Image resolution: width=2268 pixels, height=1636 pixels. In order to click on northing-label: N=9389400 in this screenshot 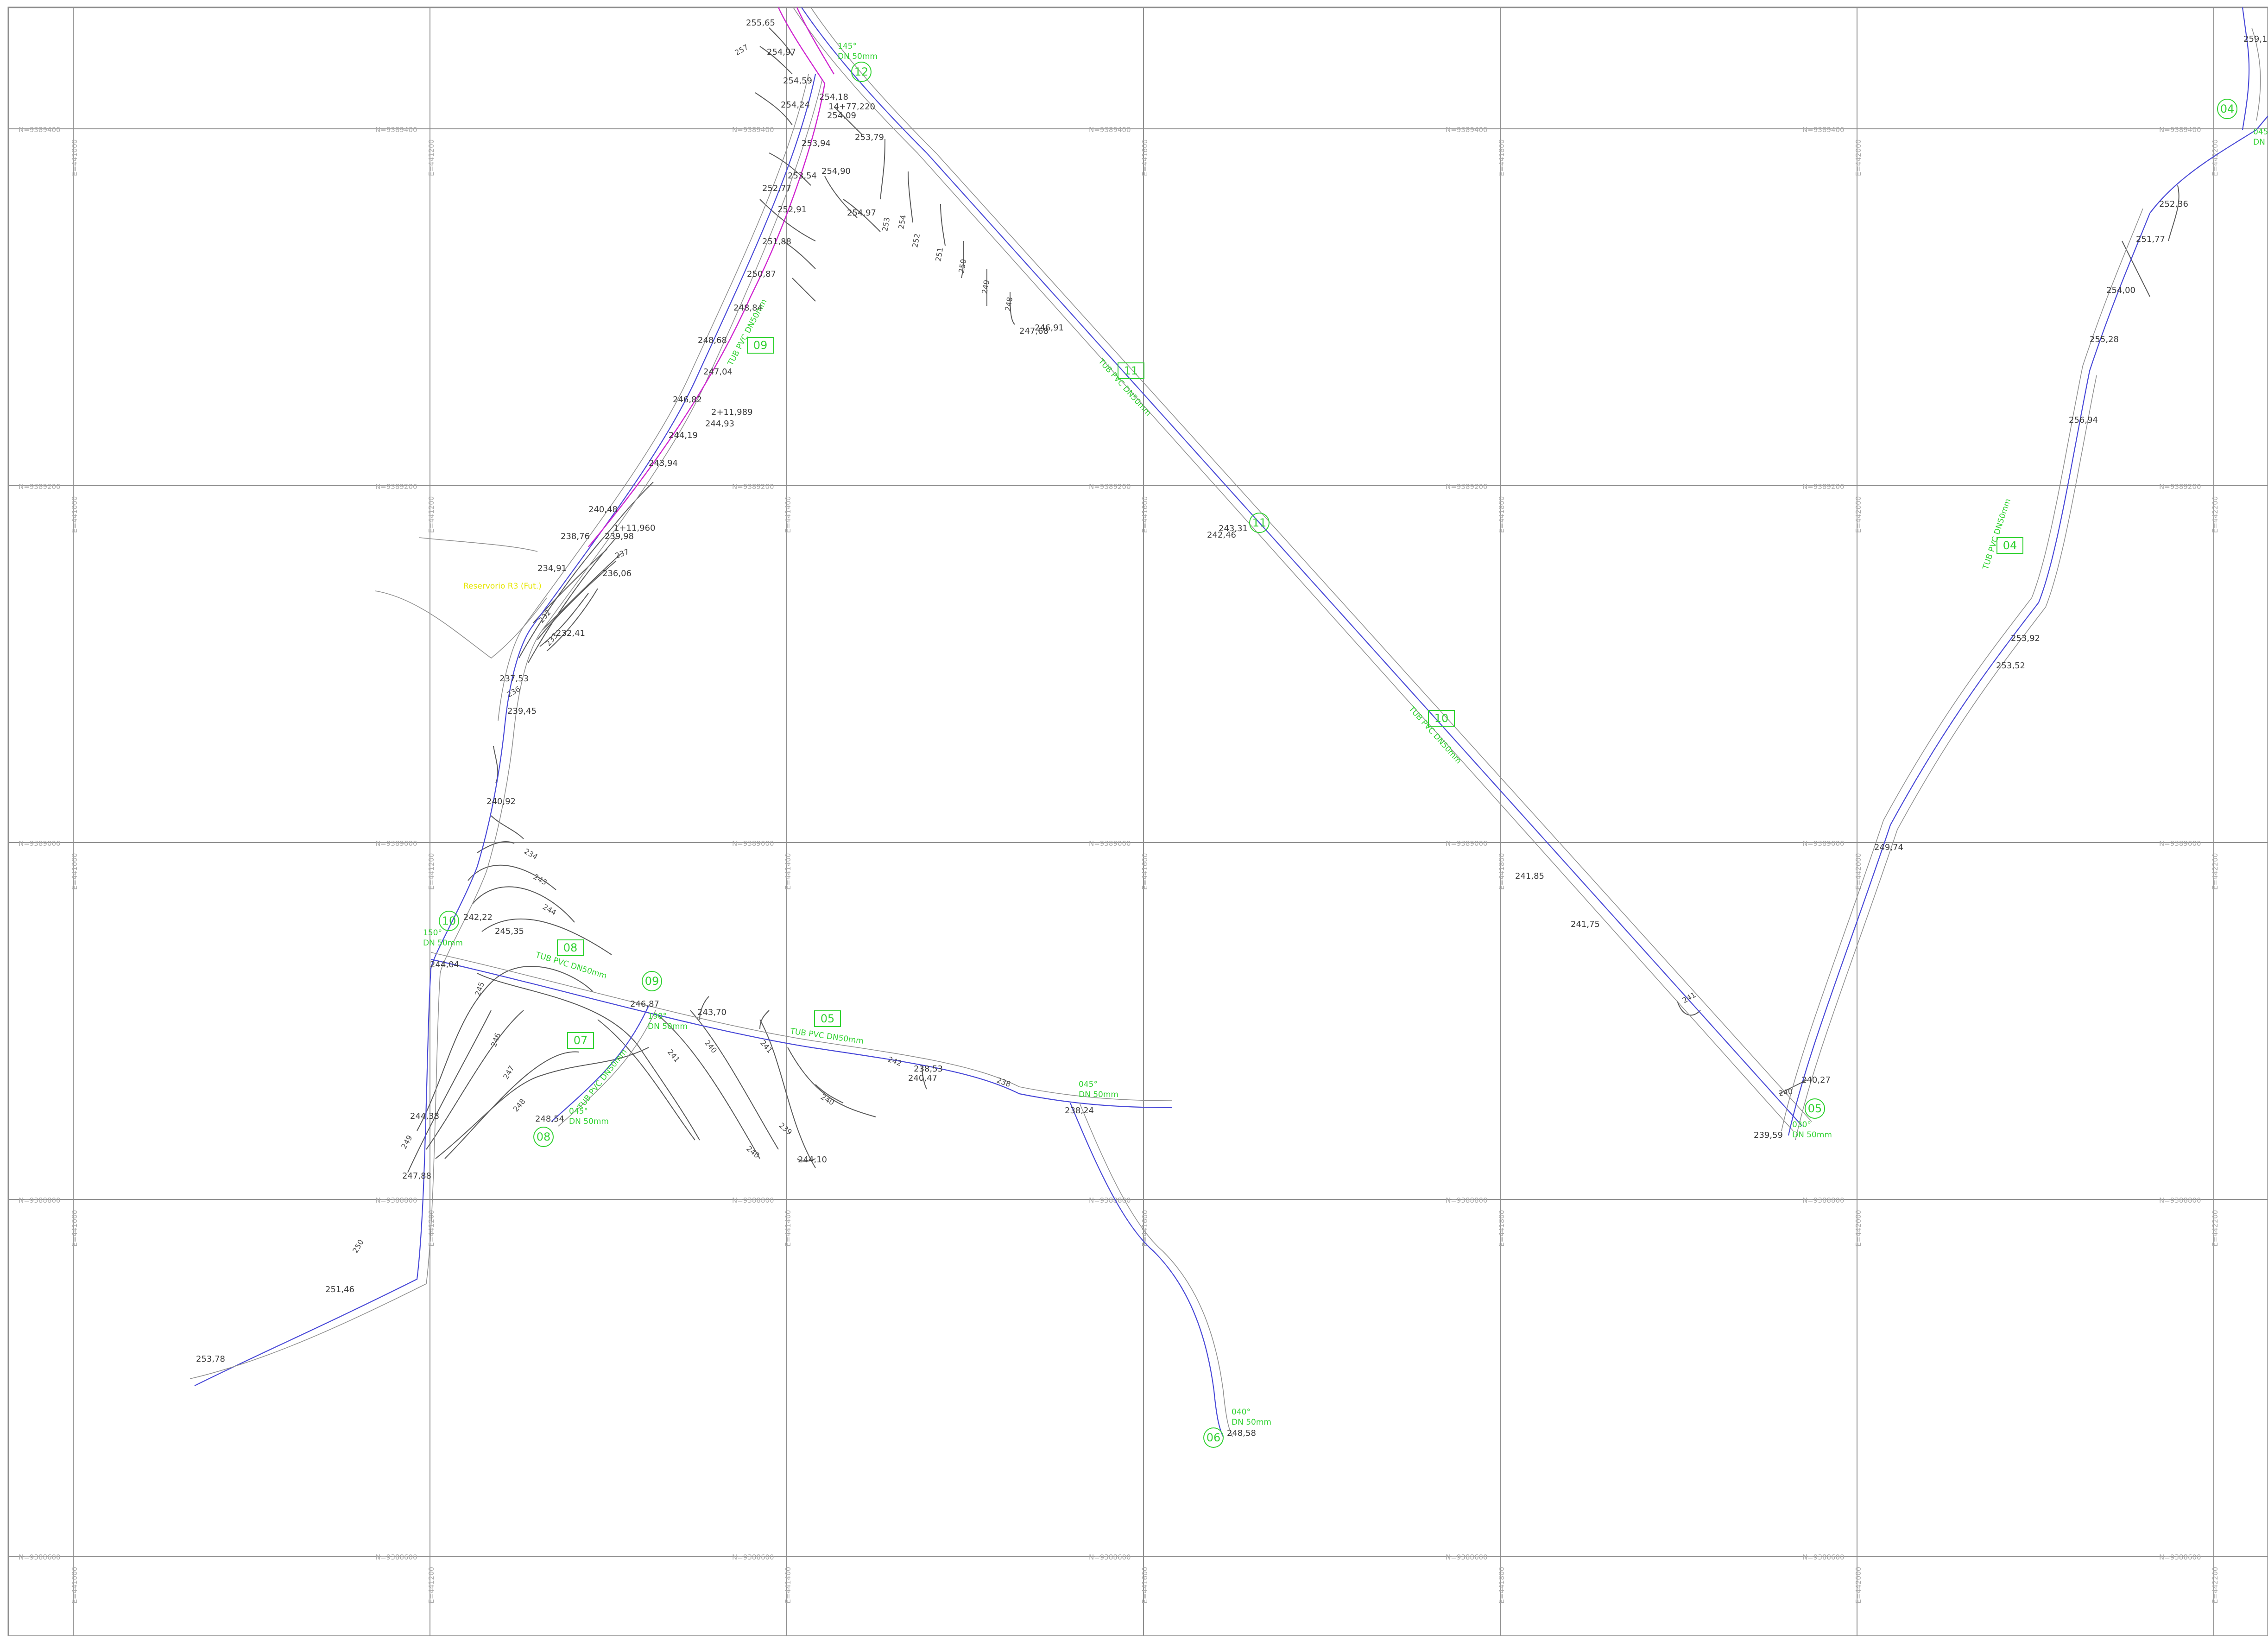, I will do `click(2180, 130)`.